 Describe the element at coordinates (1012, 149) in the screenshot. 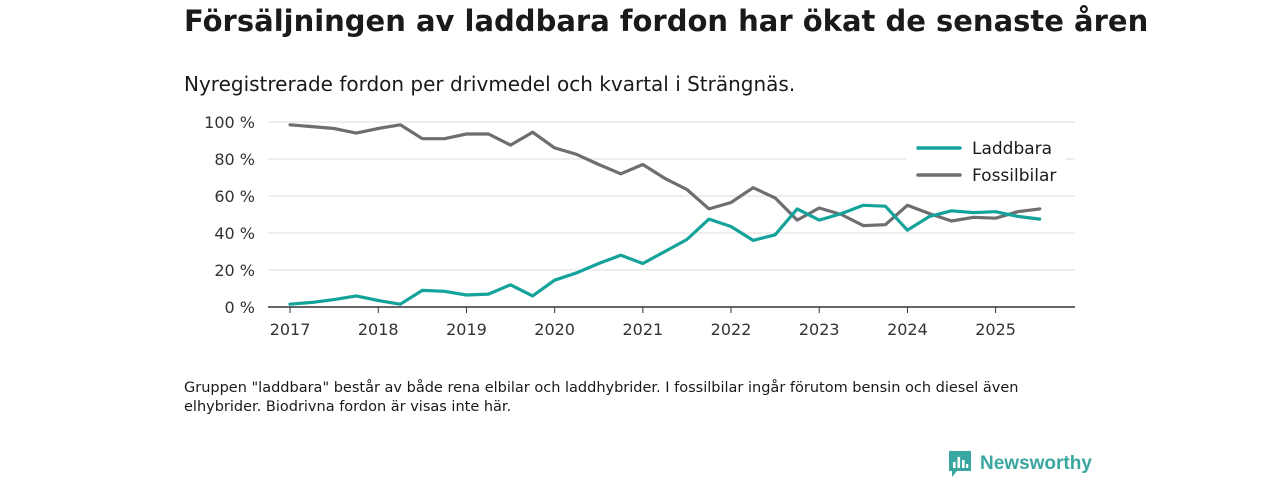

I see `legend-label: Laddbara` at that location.